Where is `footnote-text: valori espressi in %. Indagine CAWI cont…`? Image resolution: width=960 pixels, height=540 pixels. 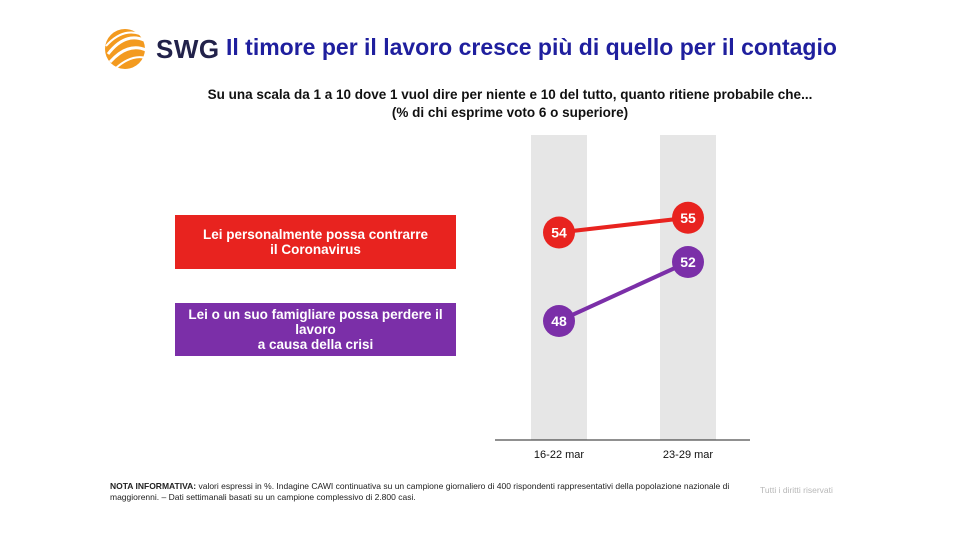 footnote-text: valori espressi in %. Indagine CAWI cont… is located at coordinates (420, 491).